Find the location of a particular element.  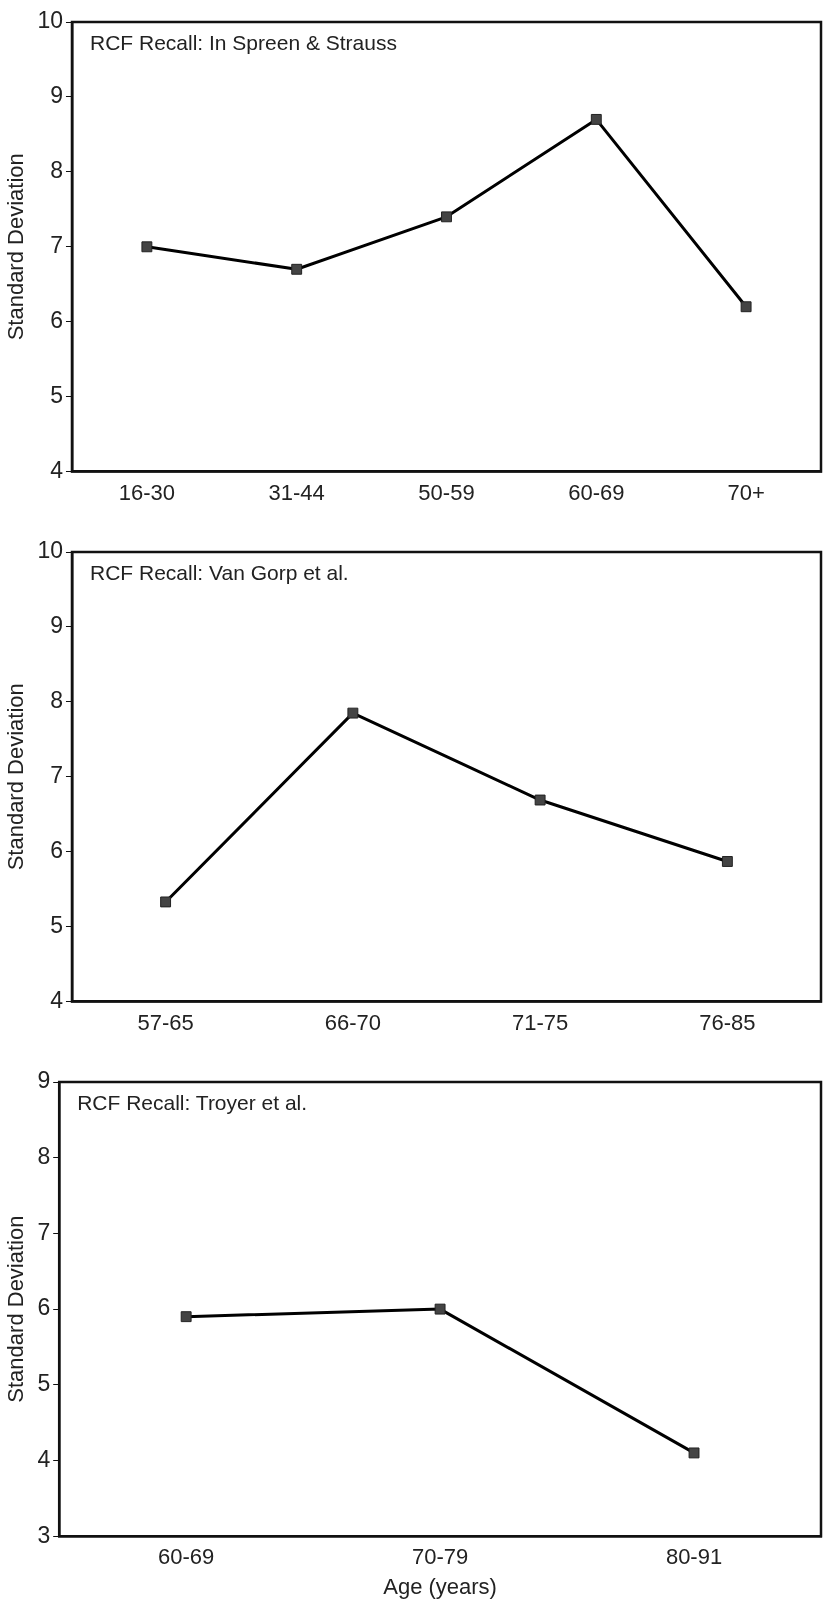

chart-title: RCF Recall: In Spreen & Strauss is located at coordinates (243, 43).